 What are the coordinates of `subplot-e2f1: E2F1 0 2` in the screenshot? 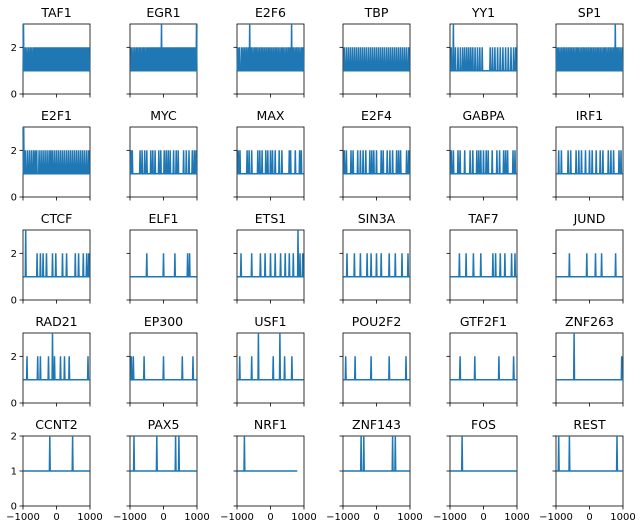 It's located at (51, 156).